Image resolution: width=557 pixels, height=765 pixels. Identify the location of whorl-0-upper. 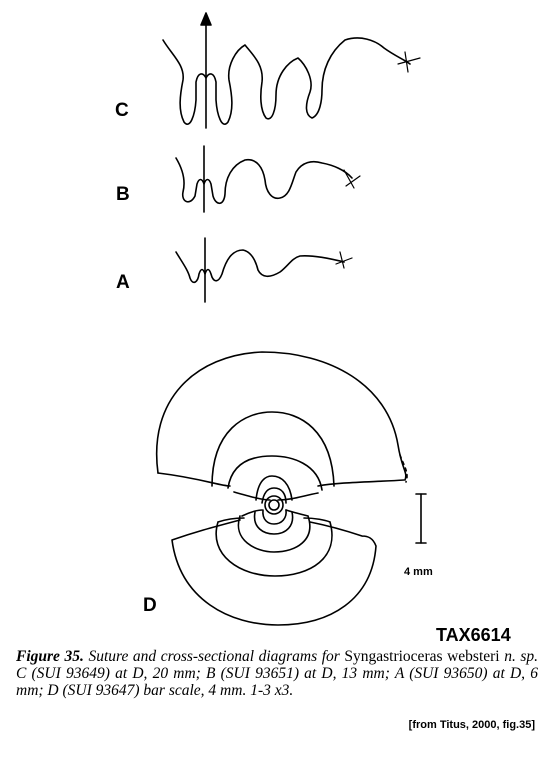
(274, 495).